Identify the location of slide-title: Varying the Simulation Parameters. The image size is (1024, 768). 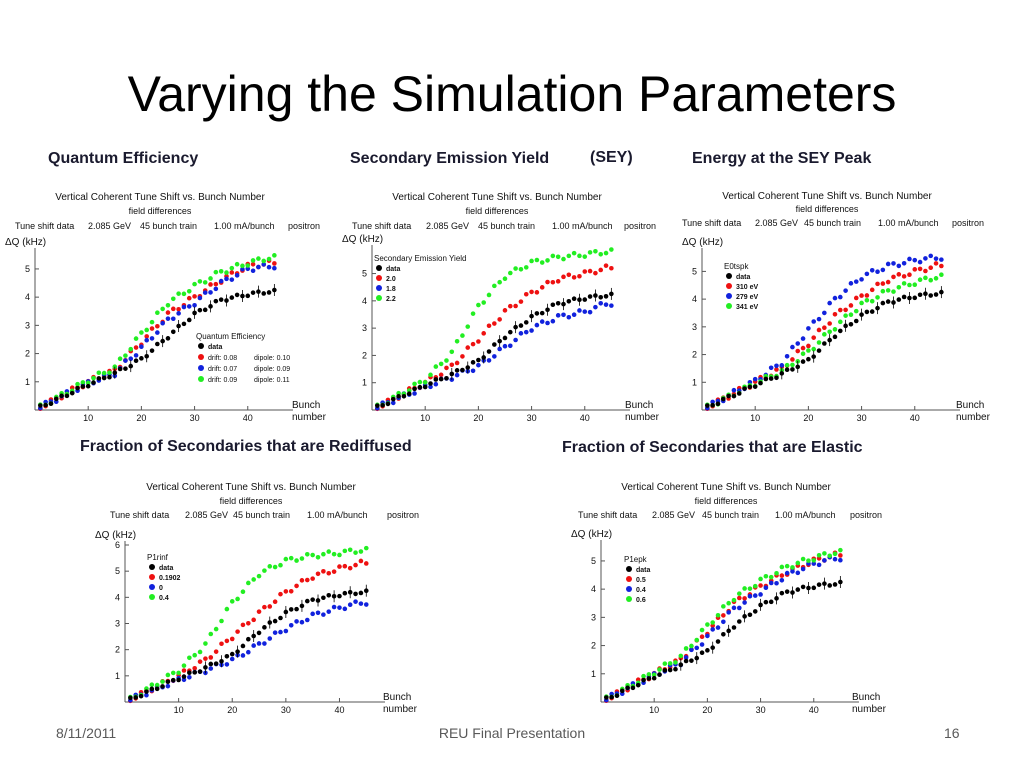
(512, 94).